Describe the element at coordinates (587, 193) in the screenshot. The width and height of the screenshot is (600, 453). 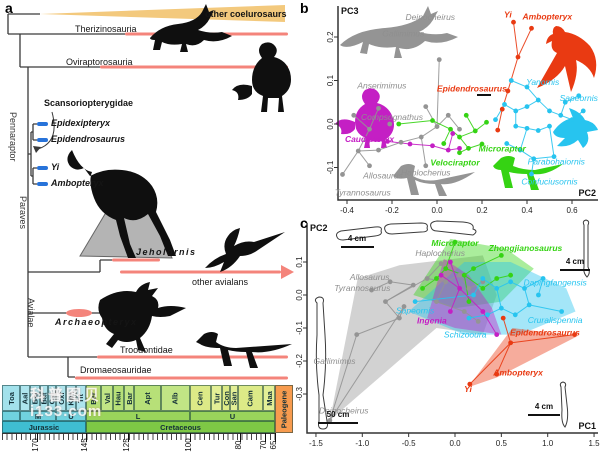
I see `x-axis-title: PC2` at that location.